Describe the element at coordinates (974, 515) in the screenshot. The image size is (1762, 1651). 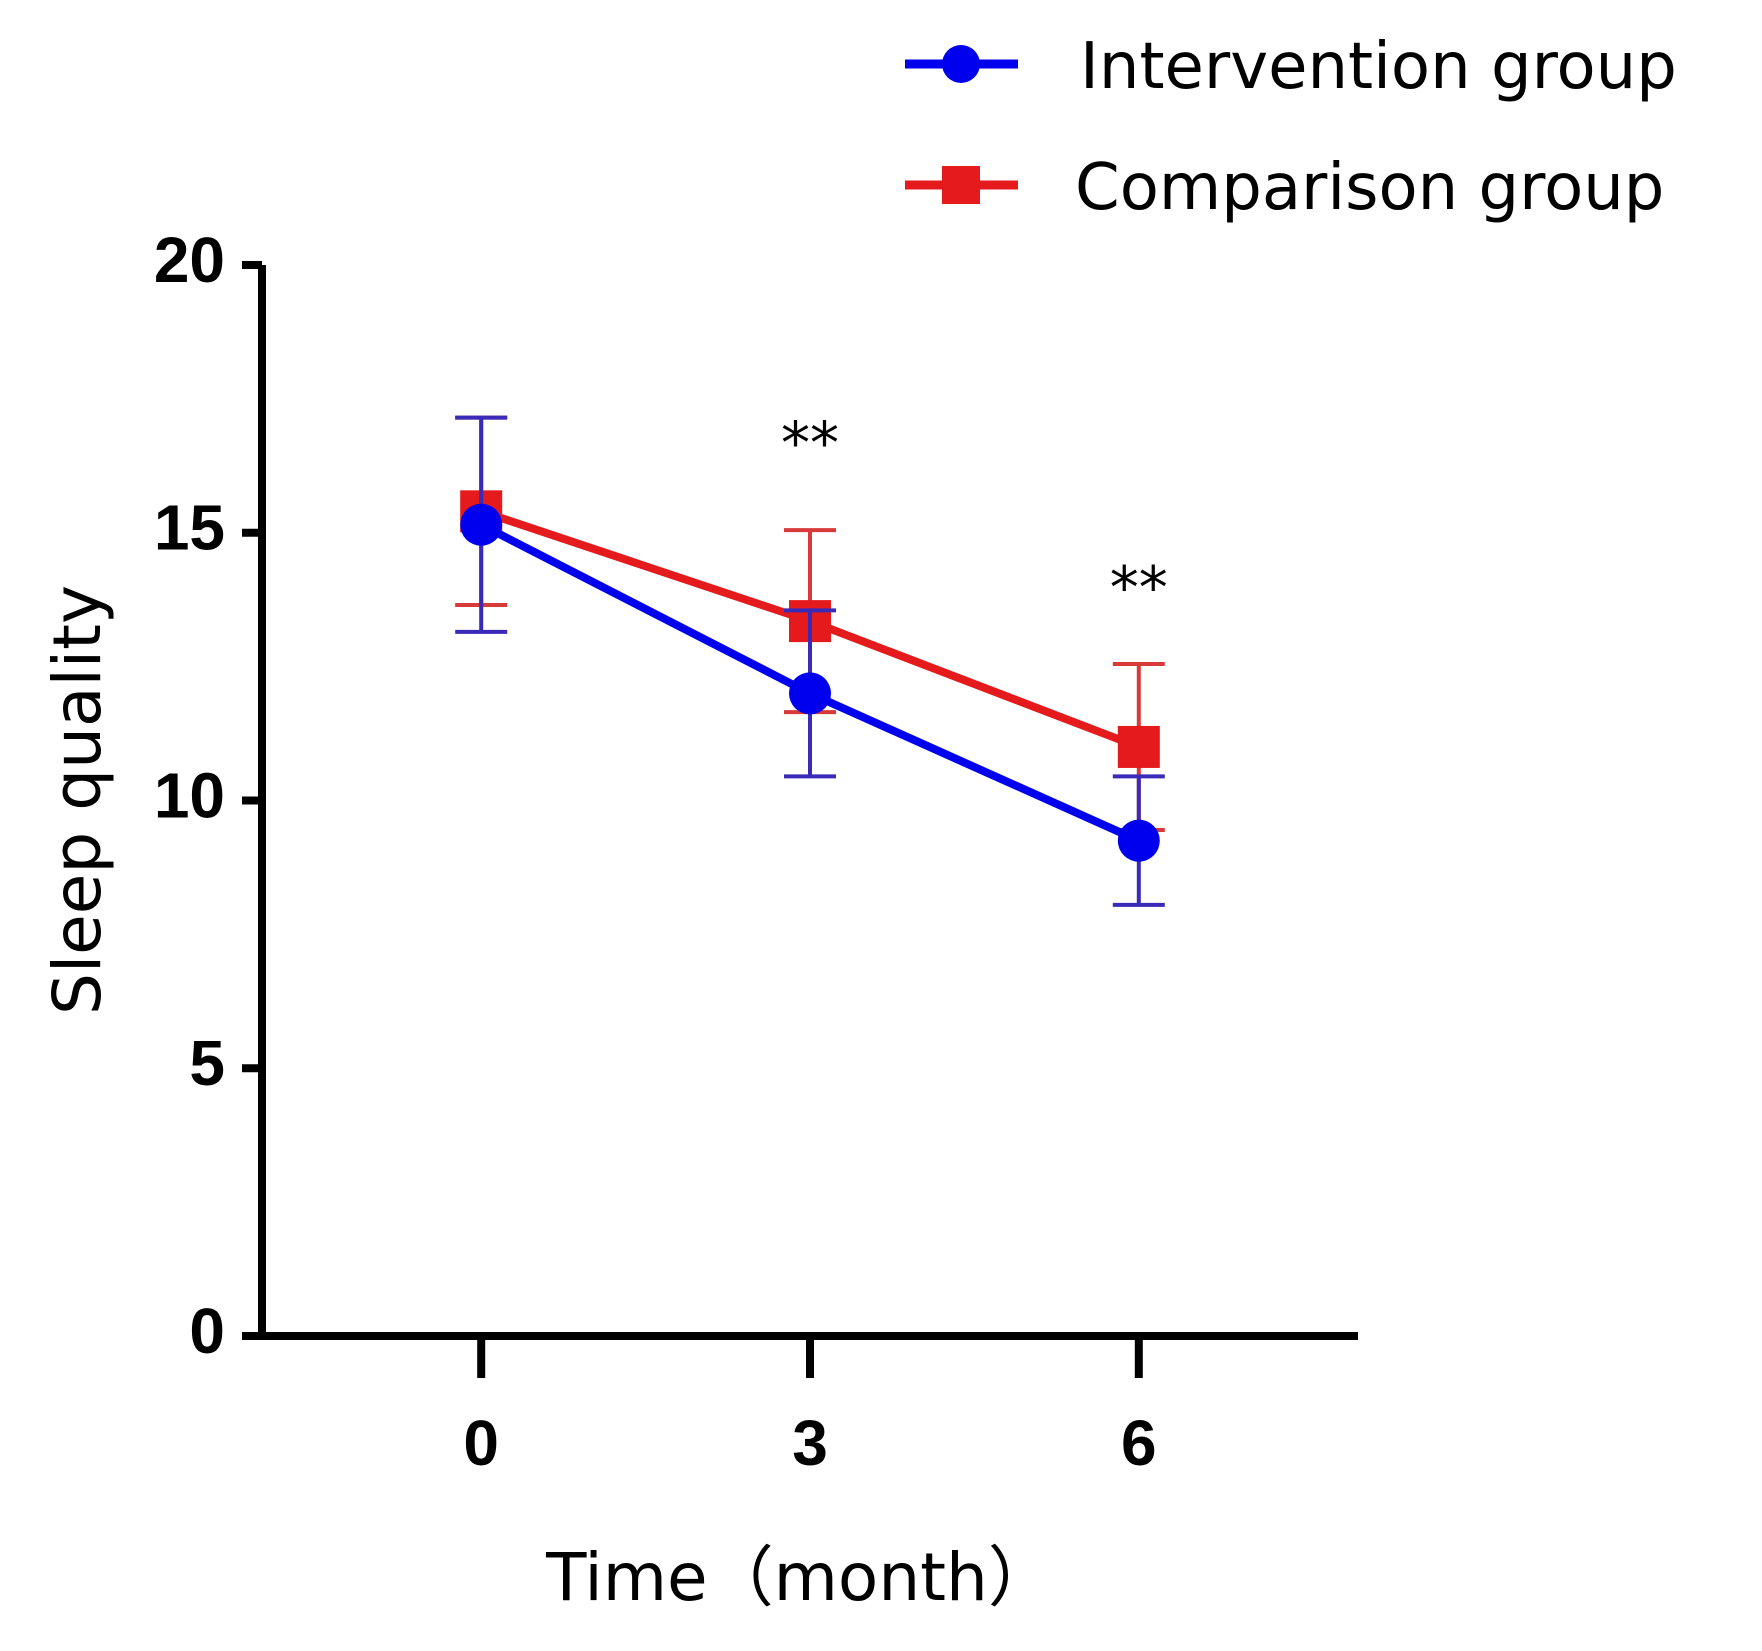
I see `annotation-layer: ** **` at that location.